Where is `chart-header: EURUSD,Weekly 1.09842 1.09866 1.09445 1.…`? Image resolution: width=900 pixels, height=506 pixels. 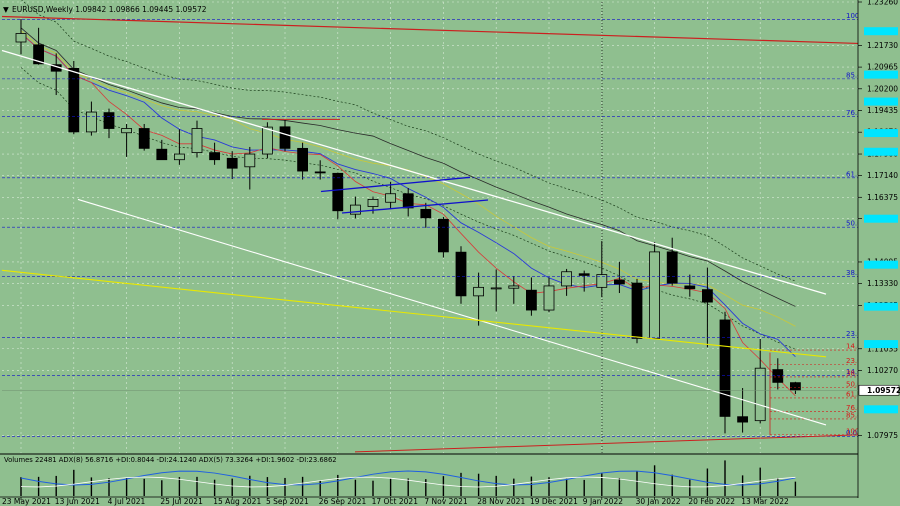 chart-header: EURUSD,Weekly 1.09842 1.09866 1.09445 1.… is located at coordinates (109, 9).